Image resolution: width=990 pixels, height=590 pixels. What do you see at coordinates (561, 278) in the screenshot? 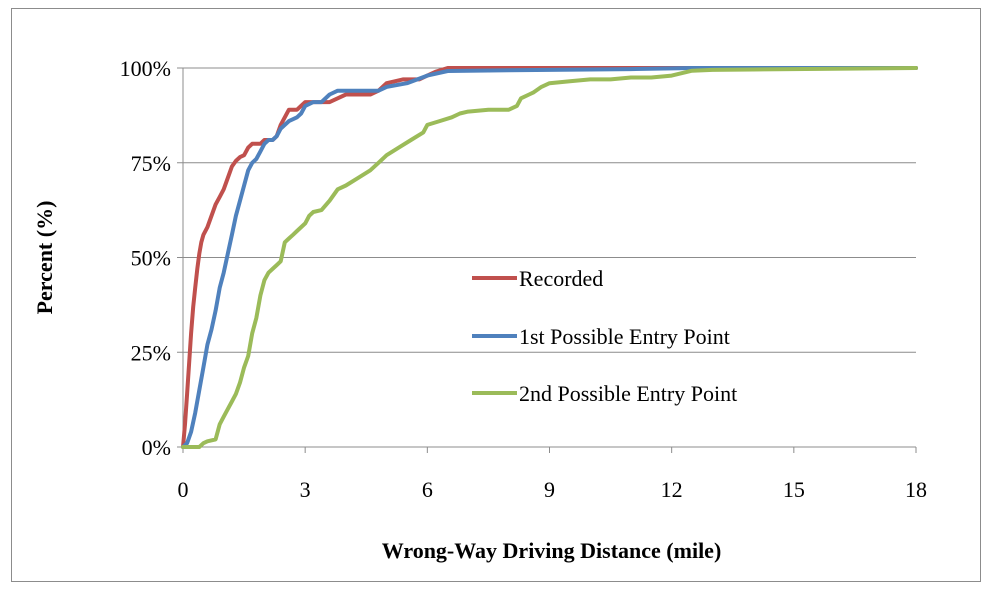
I see `legend-label-1: Recorded` at bounding box center [561, 278].